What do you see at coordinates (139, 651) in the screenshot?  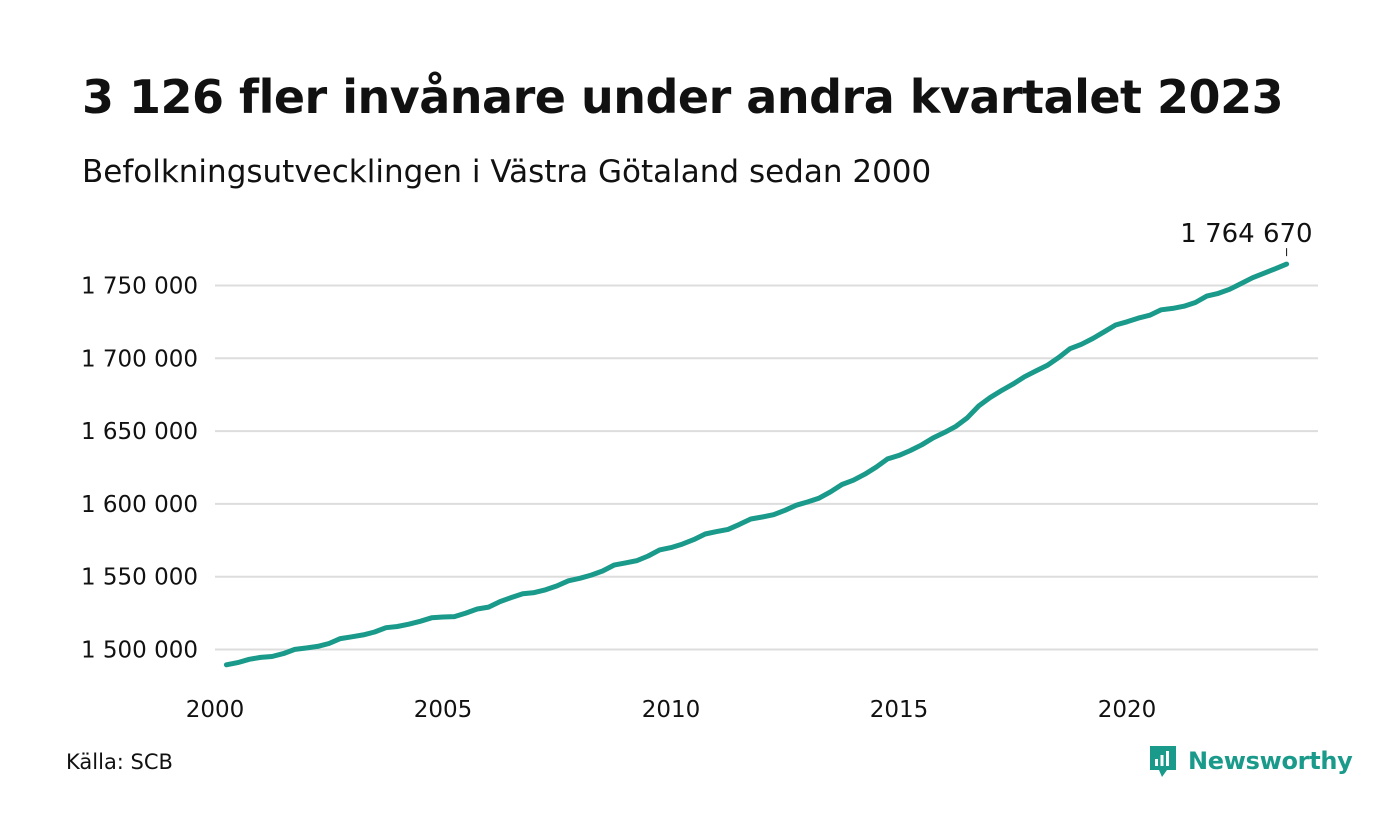 I see `y-tick-label: 1 500 000` at bounding box center [139, 651].